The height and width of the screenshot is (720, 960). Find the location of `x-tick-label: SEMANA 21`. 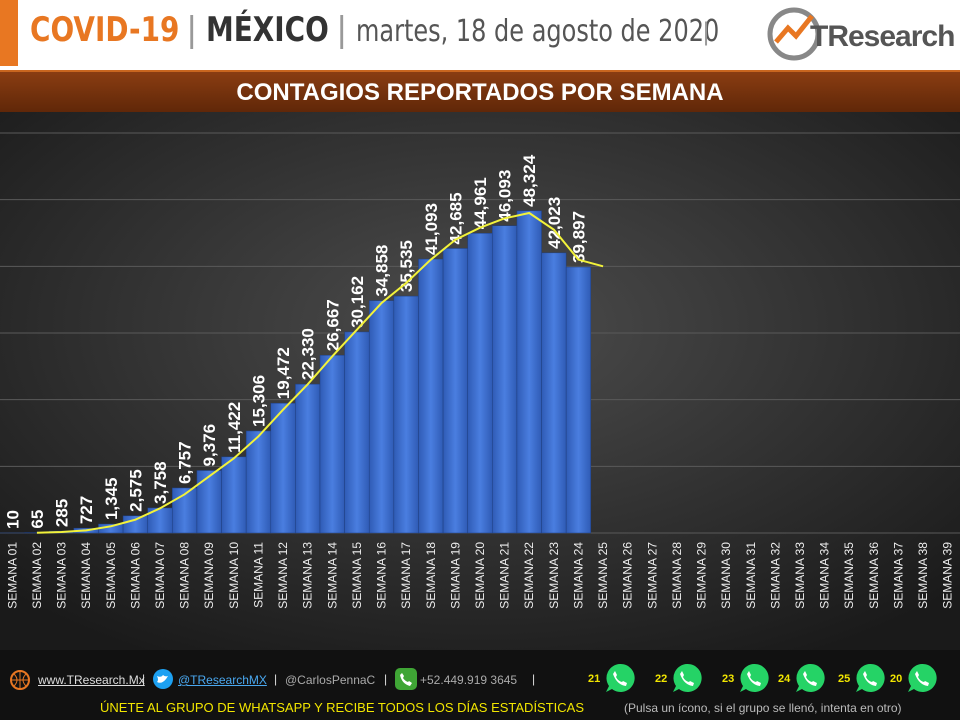

x-tick-label: SEMANA 21 is located at coordinates (505, 575).